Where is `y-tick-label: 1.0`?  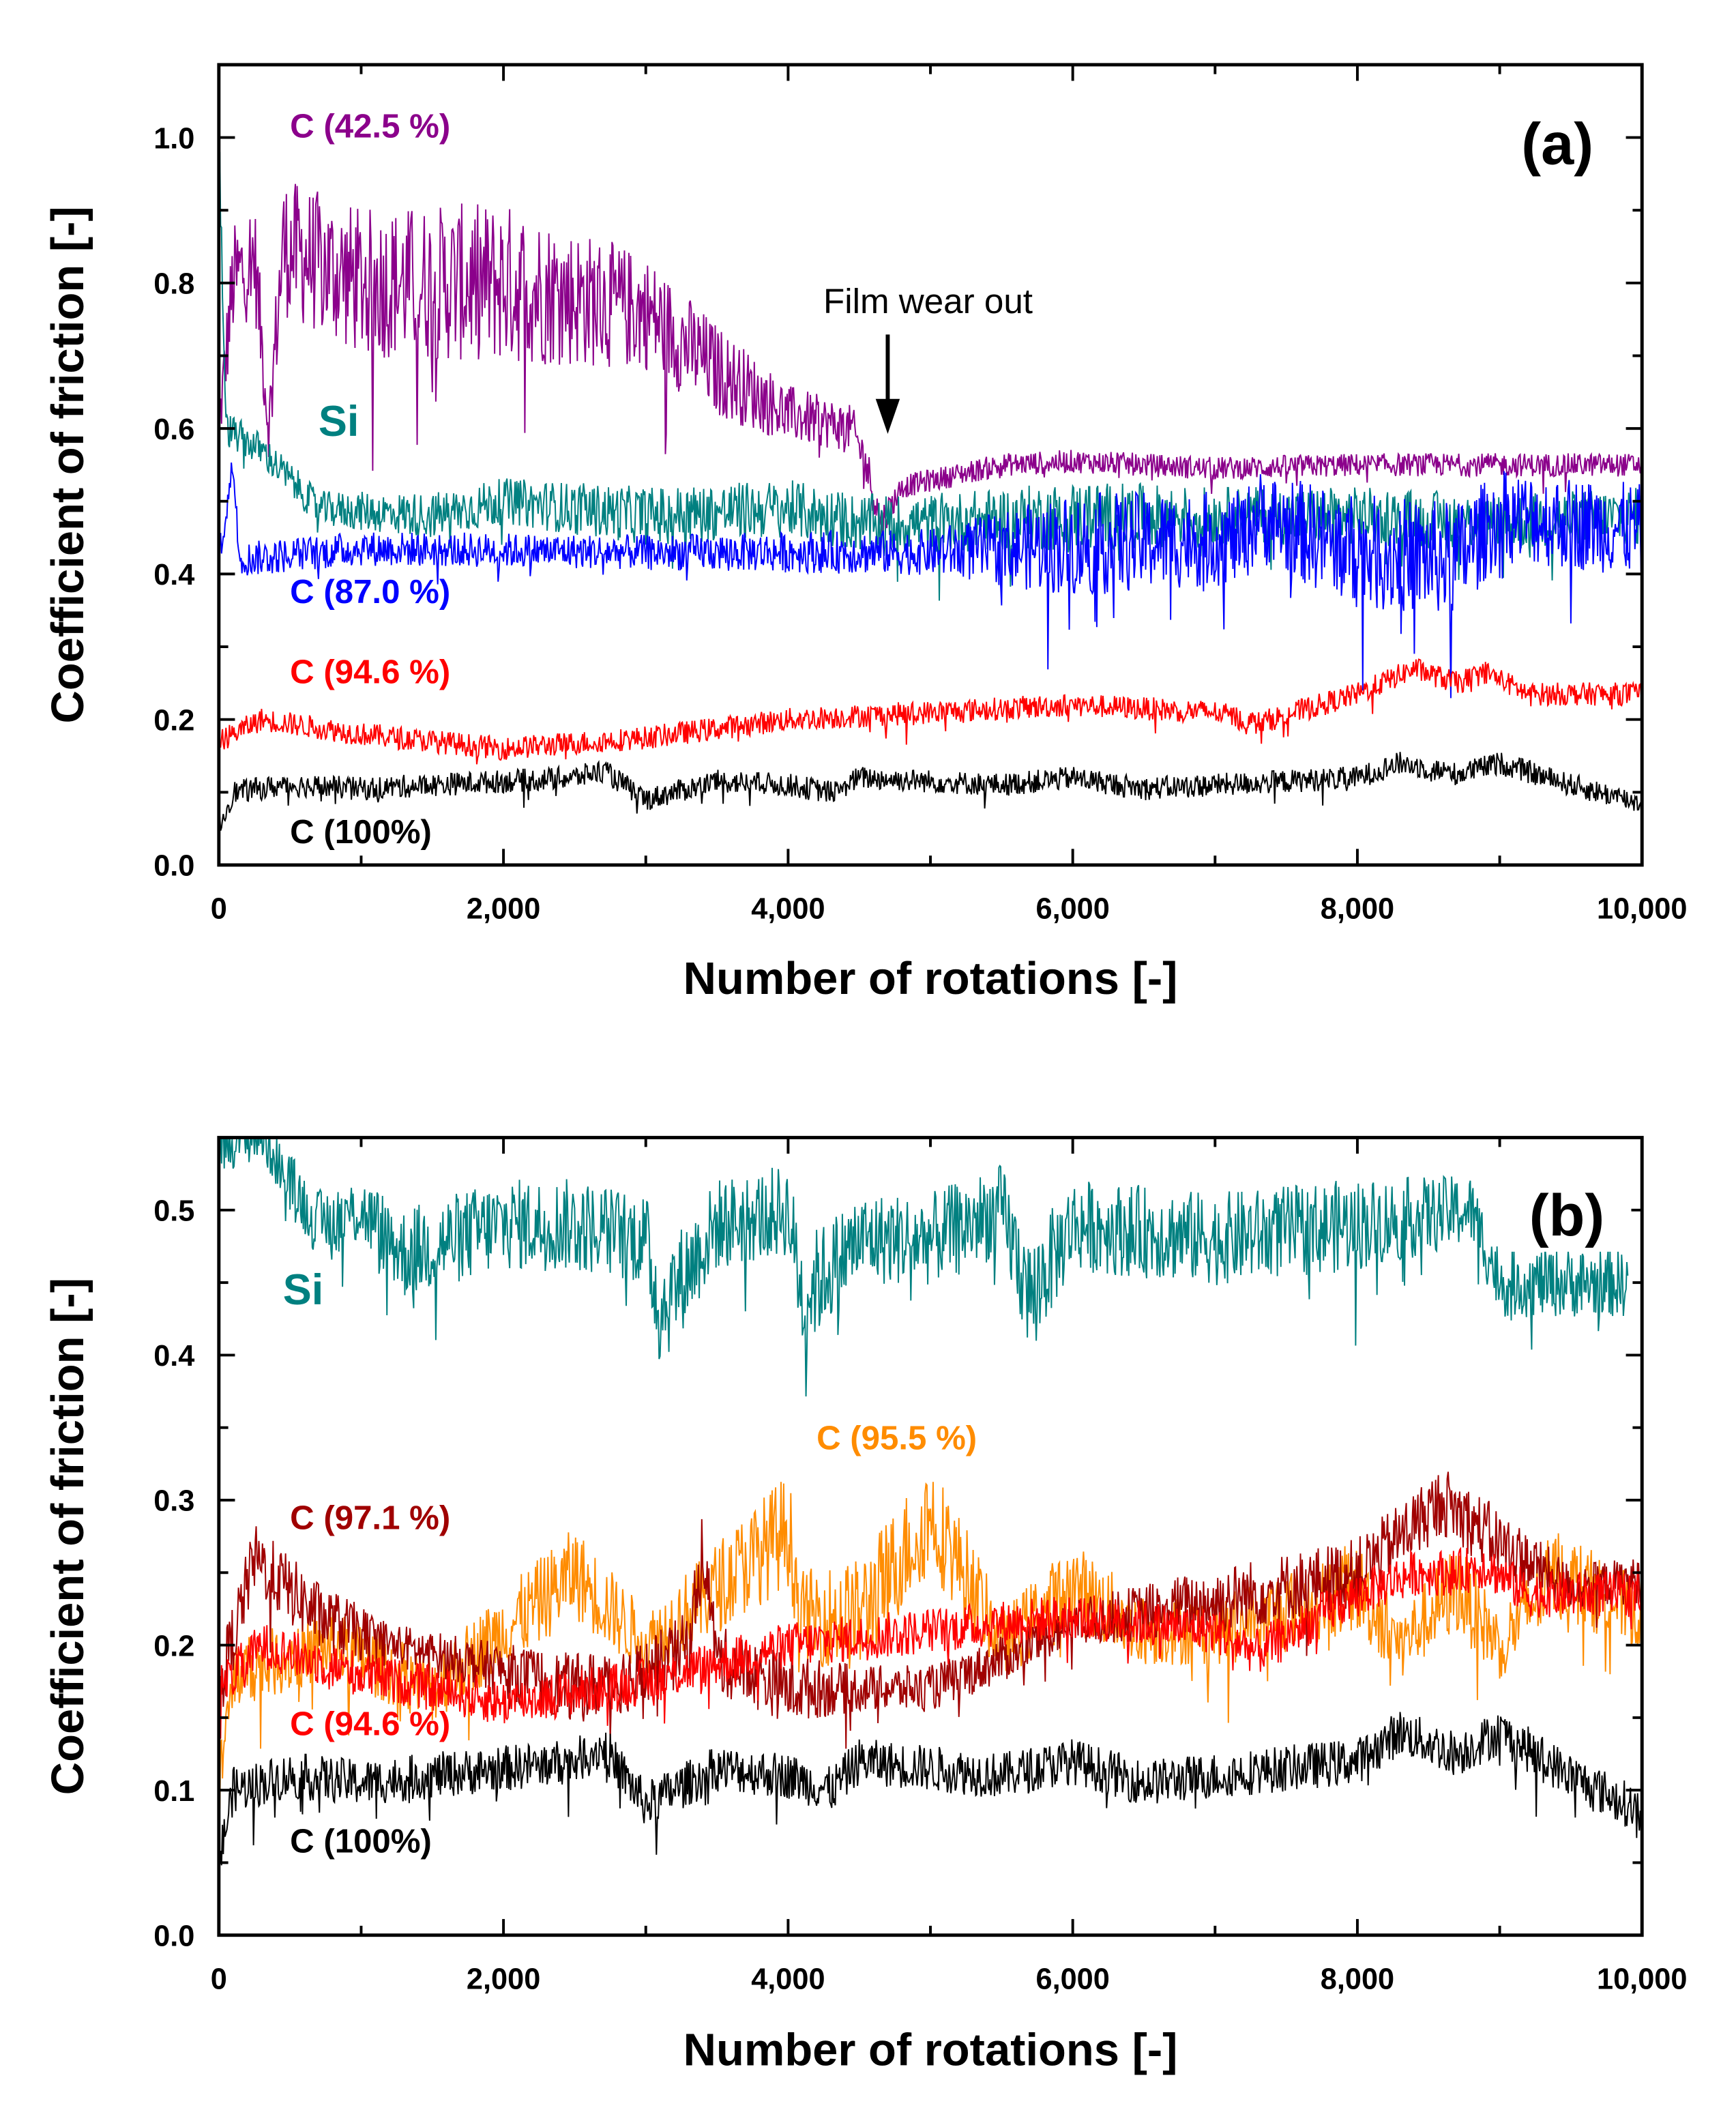 y-tick-label: 1.0 is located at coordinates (174, 139).